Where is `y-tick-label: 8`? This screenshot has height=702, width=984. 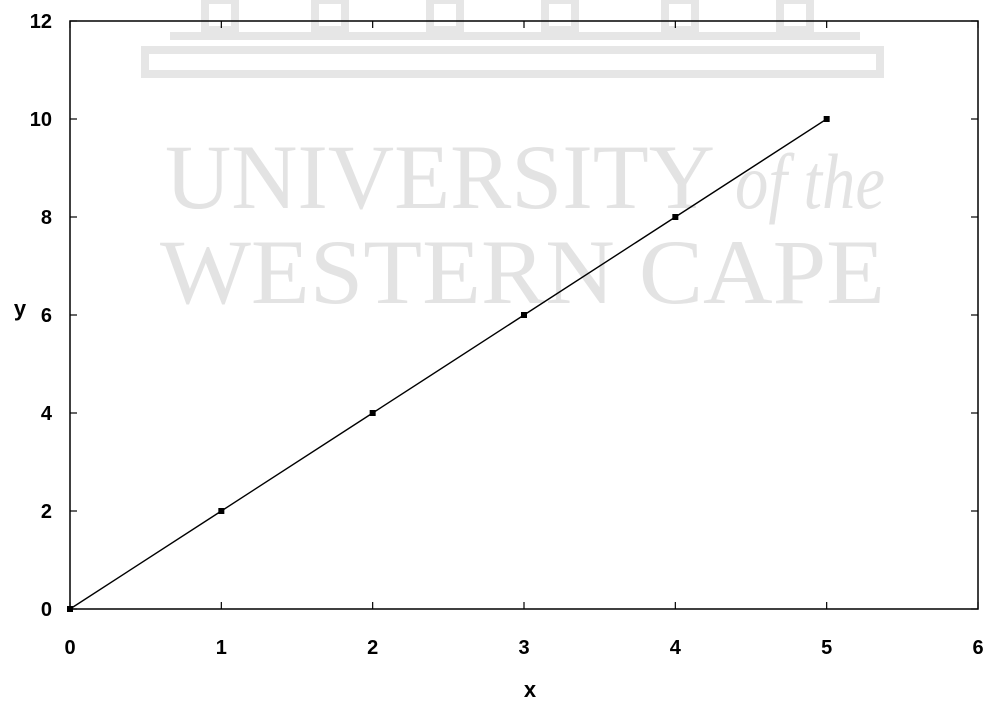 y-tick-label: 8 is located at coordinates (46, 218).